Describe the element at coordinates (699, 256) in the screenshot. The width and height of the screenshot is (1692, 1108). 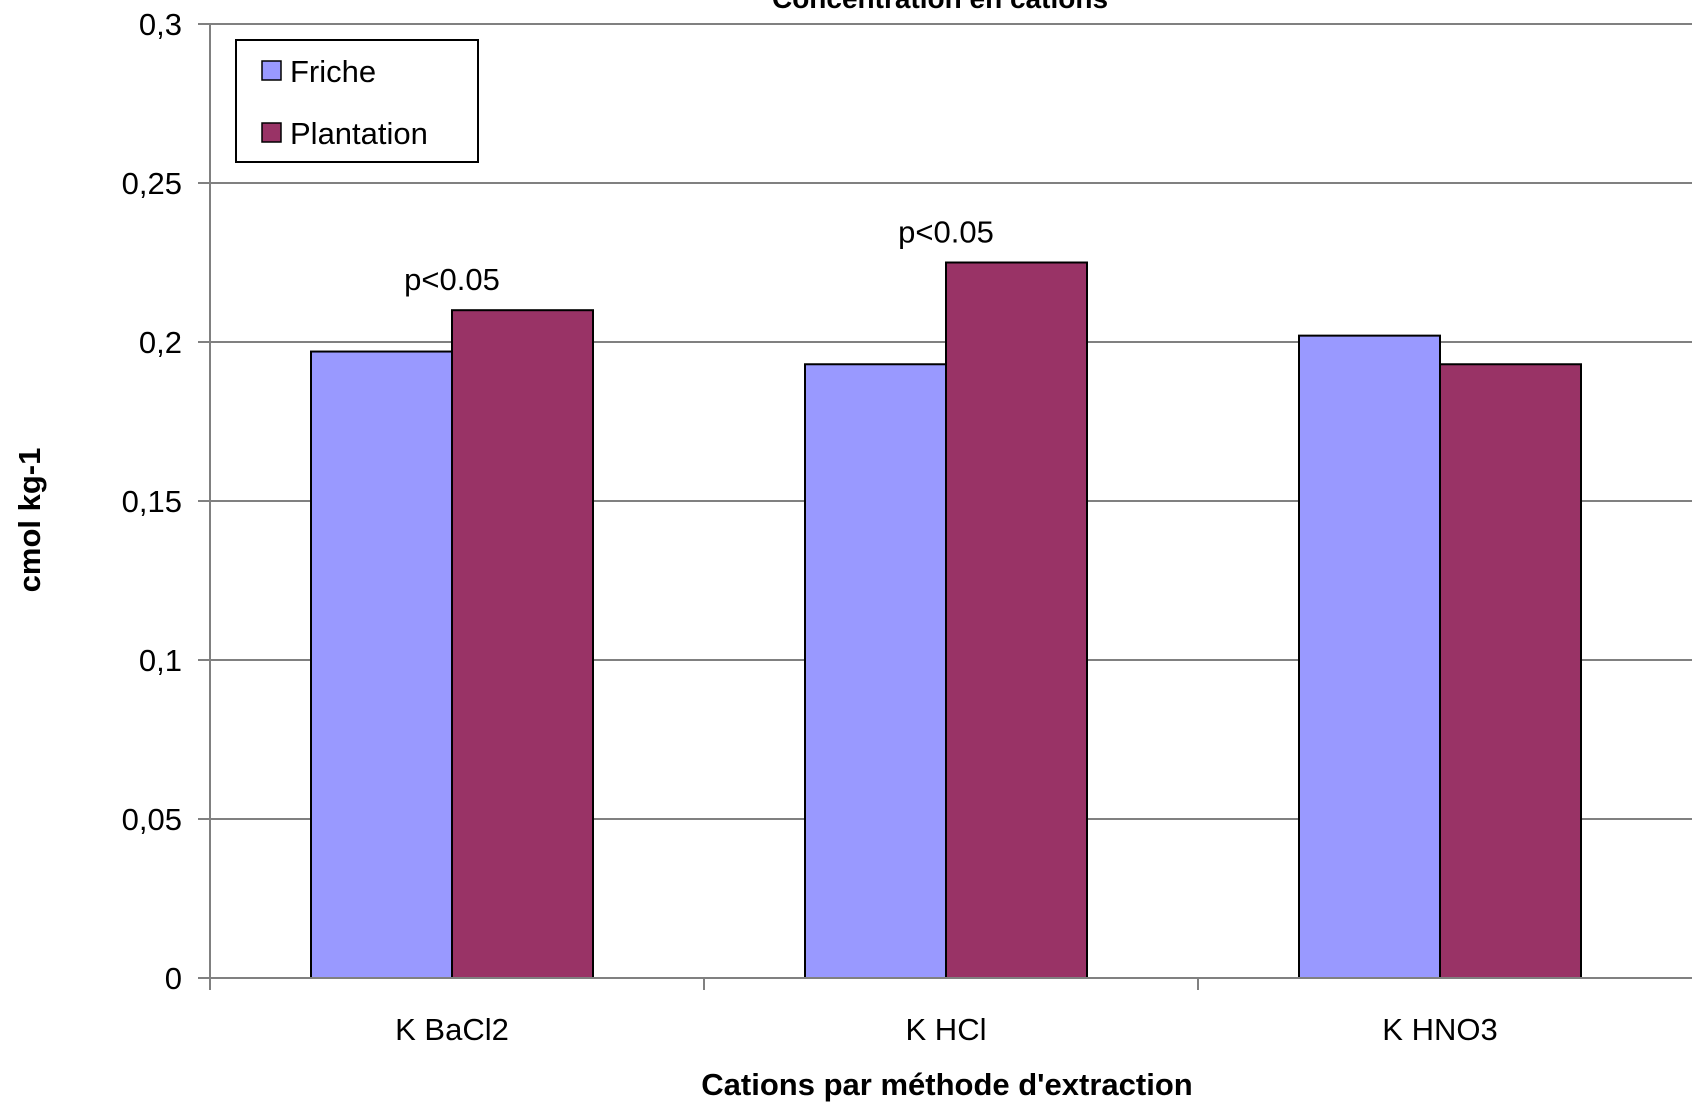
I see `annotations: p<0.05 p<0.05` at that location.